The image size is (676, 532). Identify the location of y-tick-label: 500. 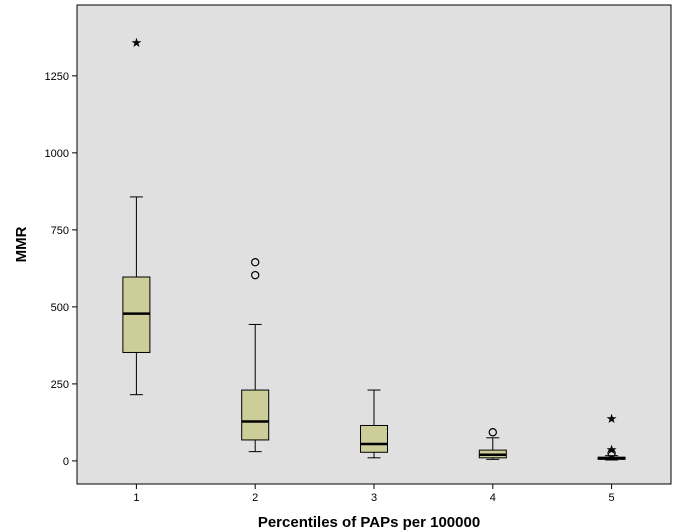
(60, 308).